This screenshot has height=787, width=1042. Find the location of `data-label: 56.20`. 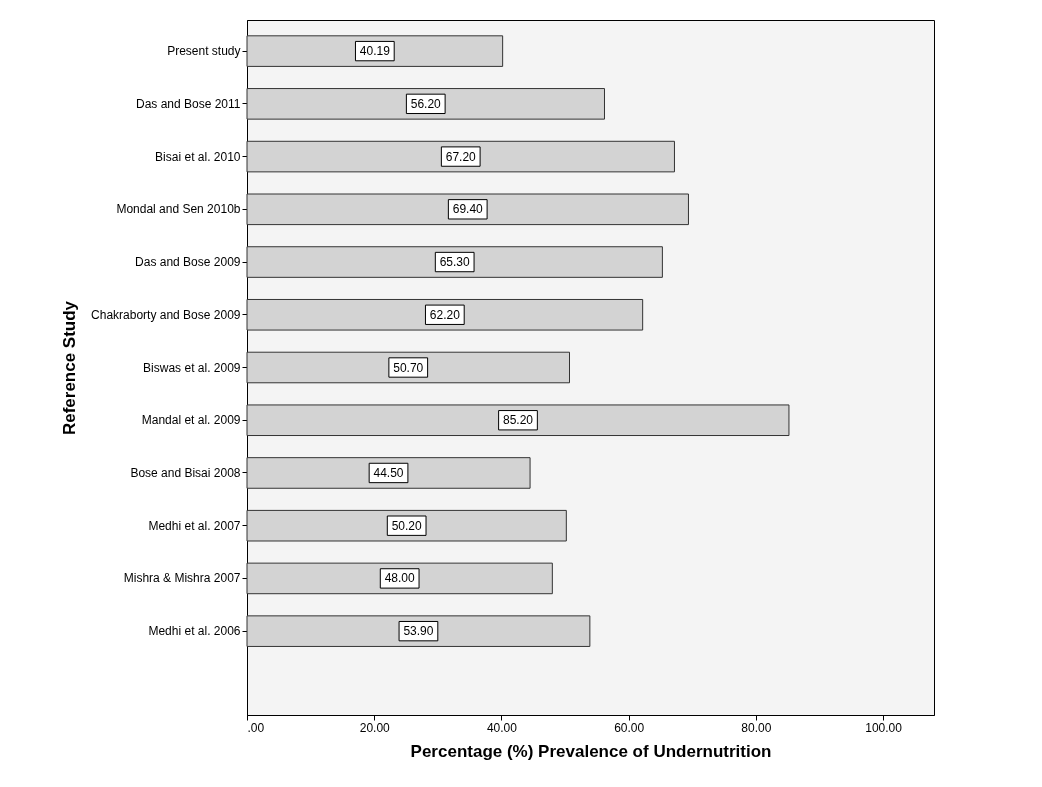

data-label: 56.20 is located at coordinates (426, 103).